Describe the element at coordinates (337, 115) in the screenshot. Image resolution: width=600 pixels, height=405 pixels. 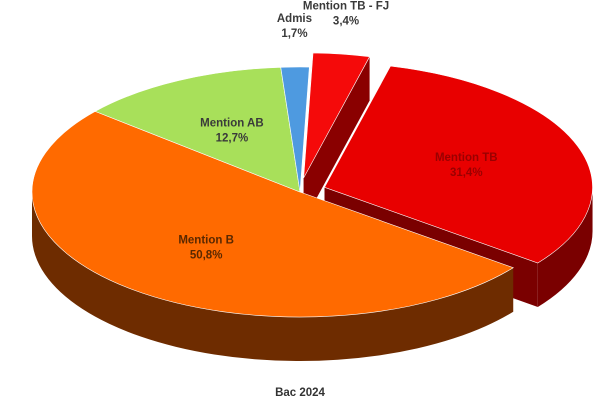
I see `mention-tb-fj-slice` at that location.